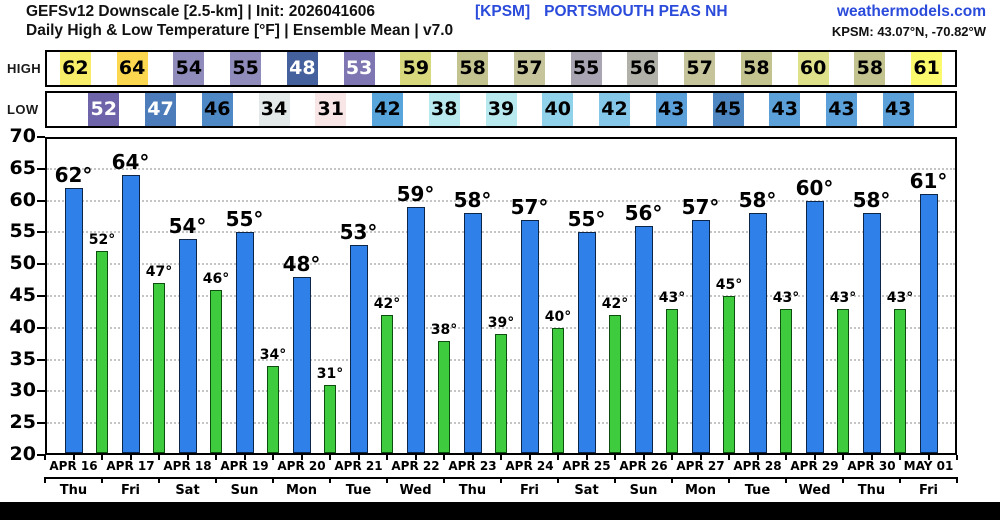  Describe the element at coordinates (23, 109) in the screenshot. I see `low-row-label: LOW` at that location.